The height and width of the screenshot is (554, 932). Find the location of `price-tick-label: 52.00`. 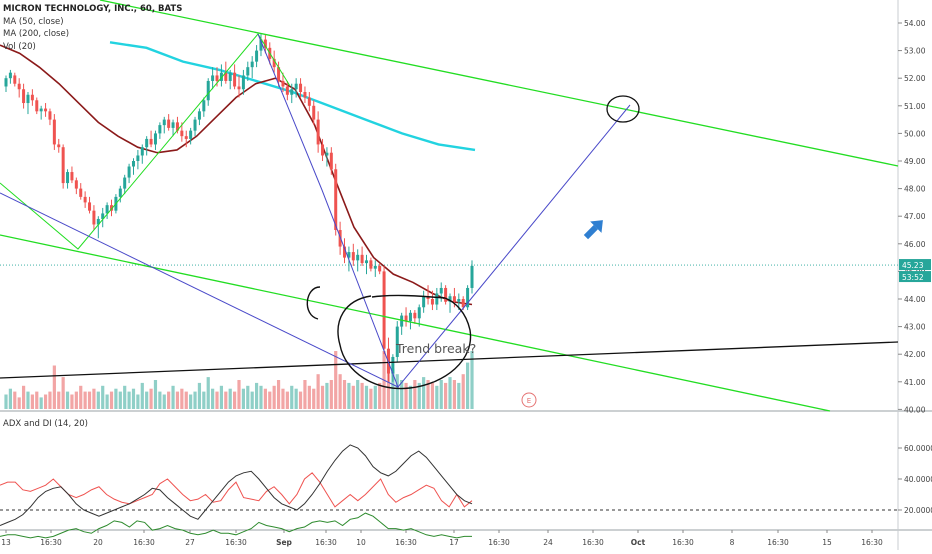

price-tick-label: 52.00 is located at coordinates (915, 78).